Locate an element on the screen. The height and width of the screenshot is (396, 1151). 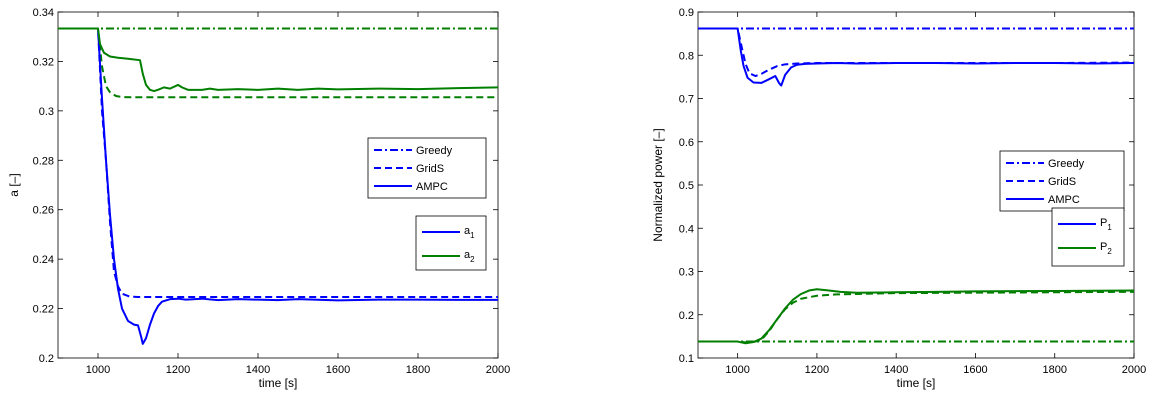
color-legend-label: a2 is located at coordinates (469, 256).